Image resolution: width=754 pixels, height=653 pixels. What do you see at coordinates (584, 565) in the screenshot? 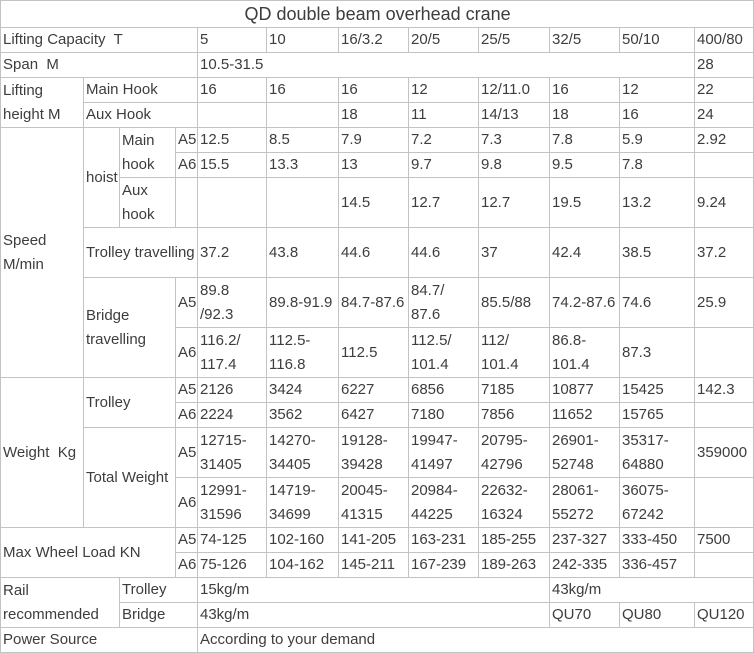
I see `wheel-load-value: 242-335` at bounding box center [584, 565].